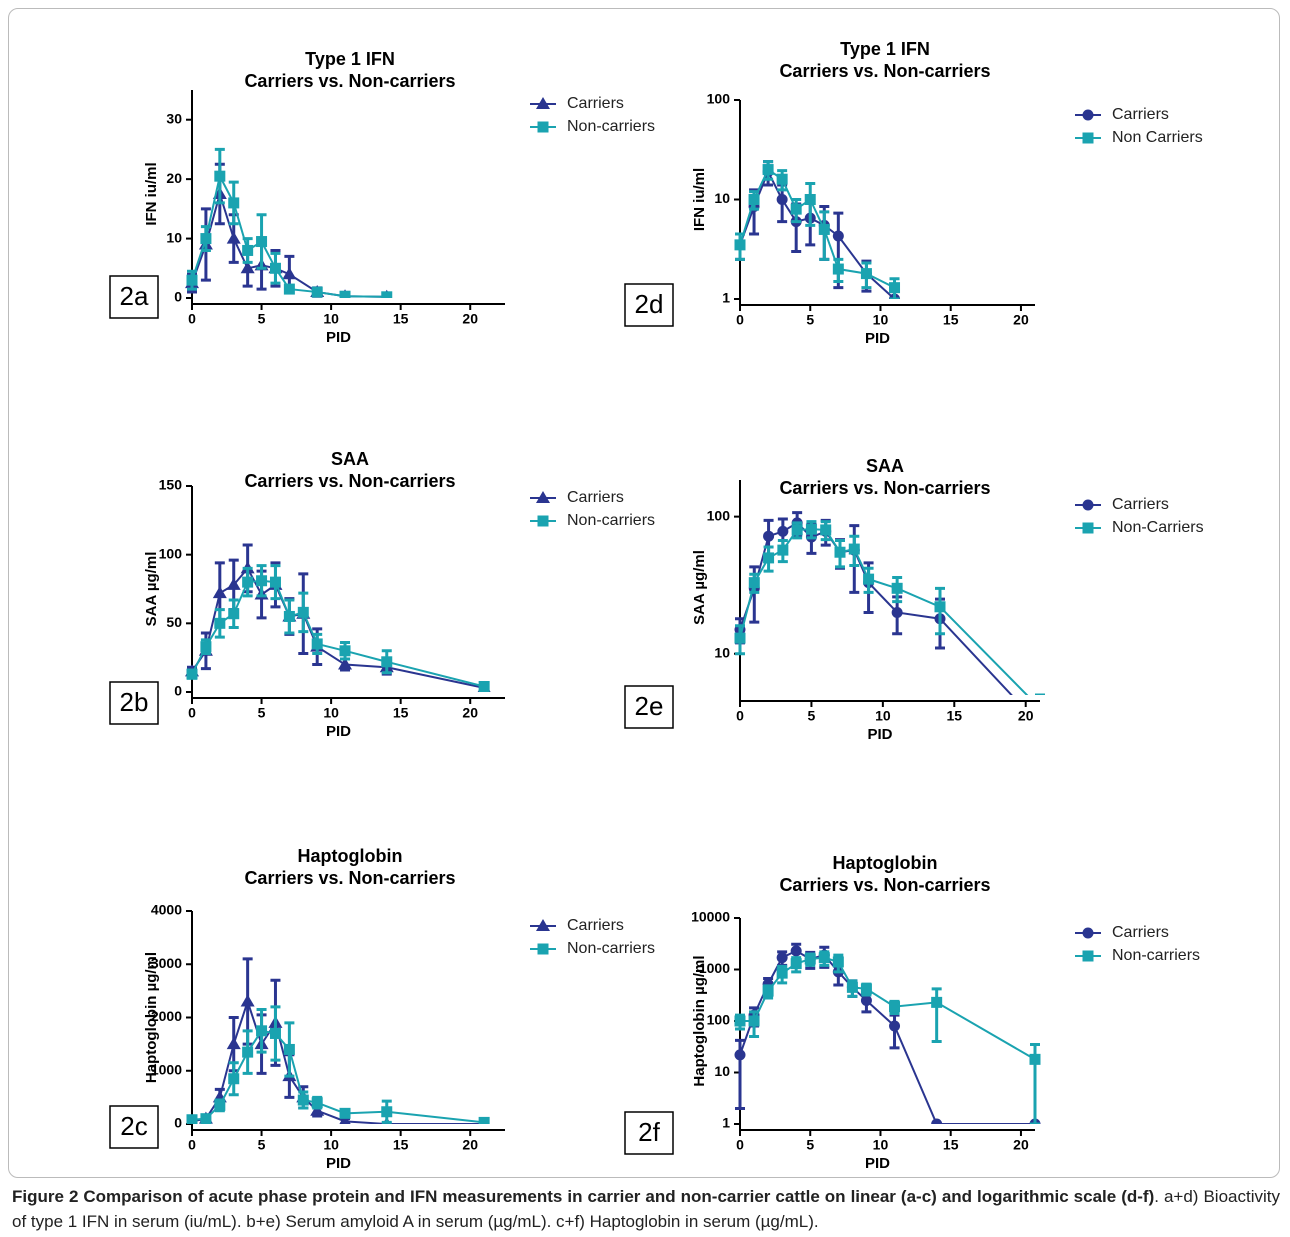  Describe the element at coordinates (133, 1126) in the screenshot. I see `panel-label: 2c` at that location.